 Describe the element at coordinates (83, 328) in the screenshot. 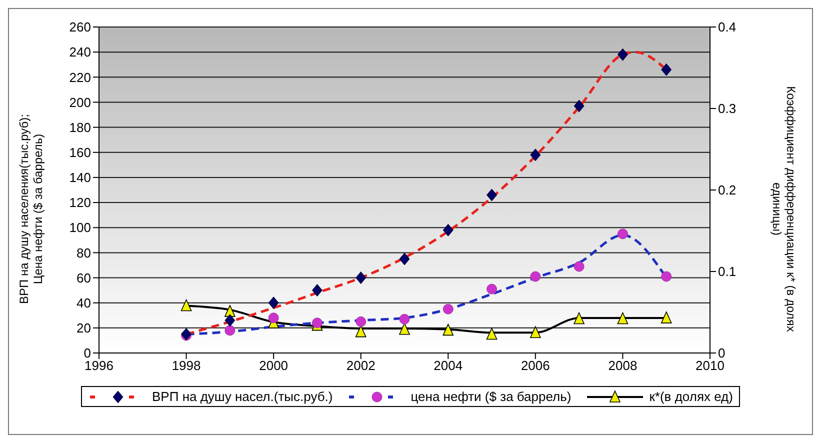

I see `y-tick-label: 20` at that location.